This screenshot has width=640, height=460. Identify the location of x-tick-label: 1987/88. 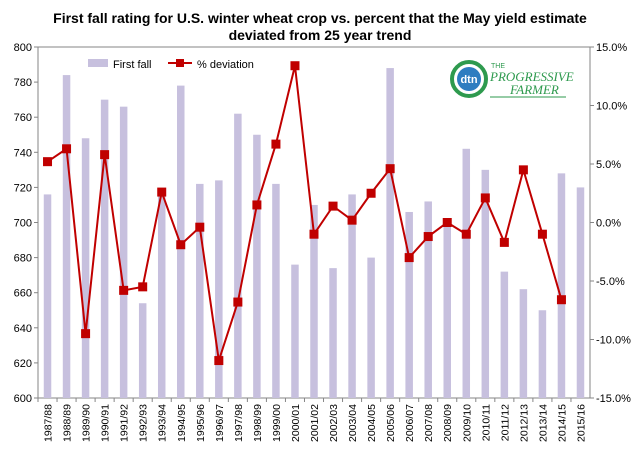
(49, 423).